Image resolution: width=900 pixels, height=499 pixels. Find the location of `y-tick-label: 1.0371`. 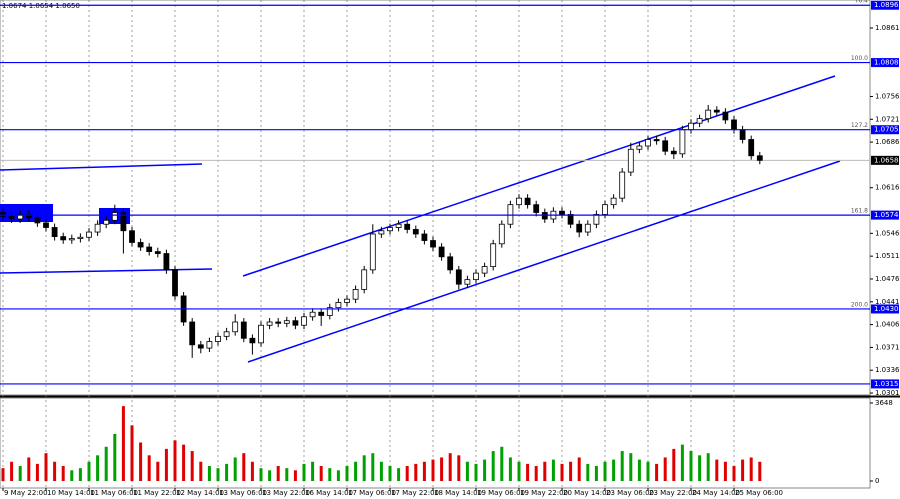

y-tick-label: 1.0371 is located at coordinates (887, 347).